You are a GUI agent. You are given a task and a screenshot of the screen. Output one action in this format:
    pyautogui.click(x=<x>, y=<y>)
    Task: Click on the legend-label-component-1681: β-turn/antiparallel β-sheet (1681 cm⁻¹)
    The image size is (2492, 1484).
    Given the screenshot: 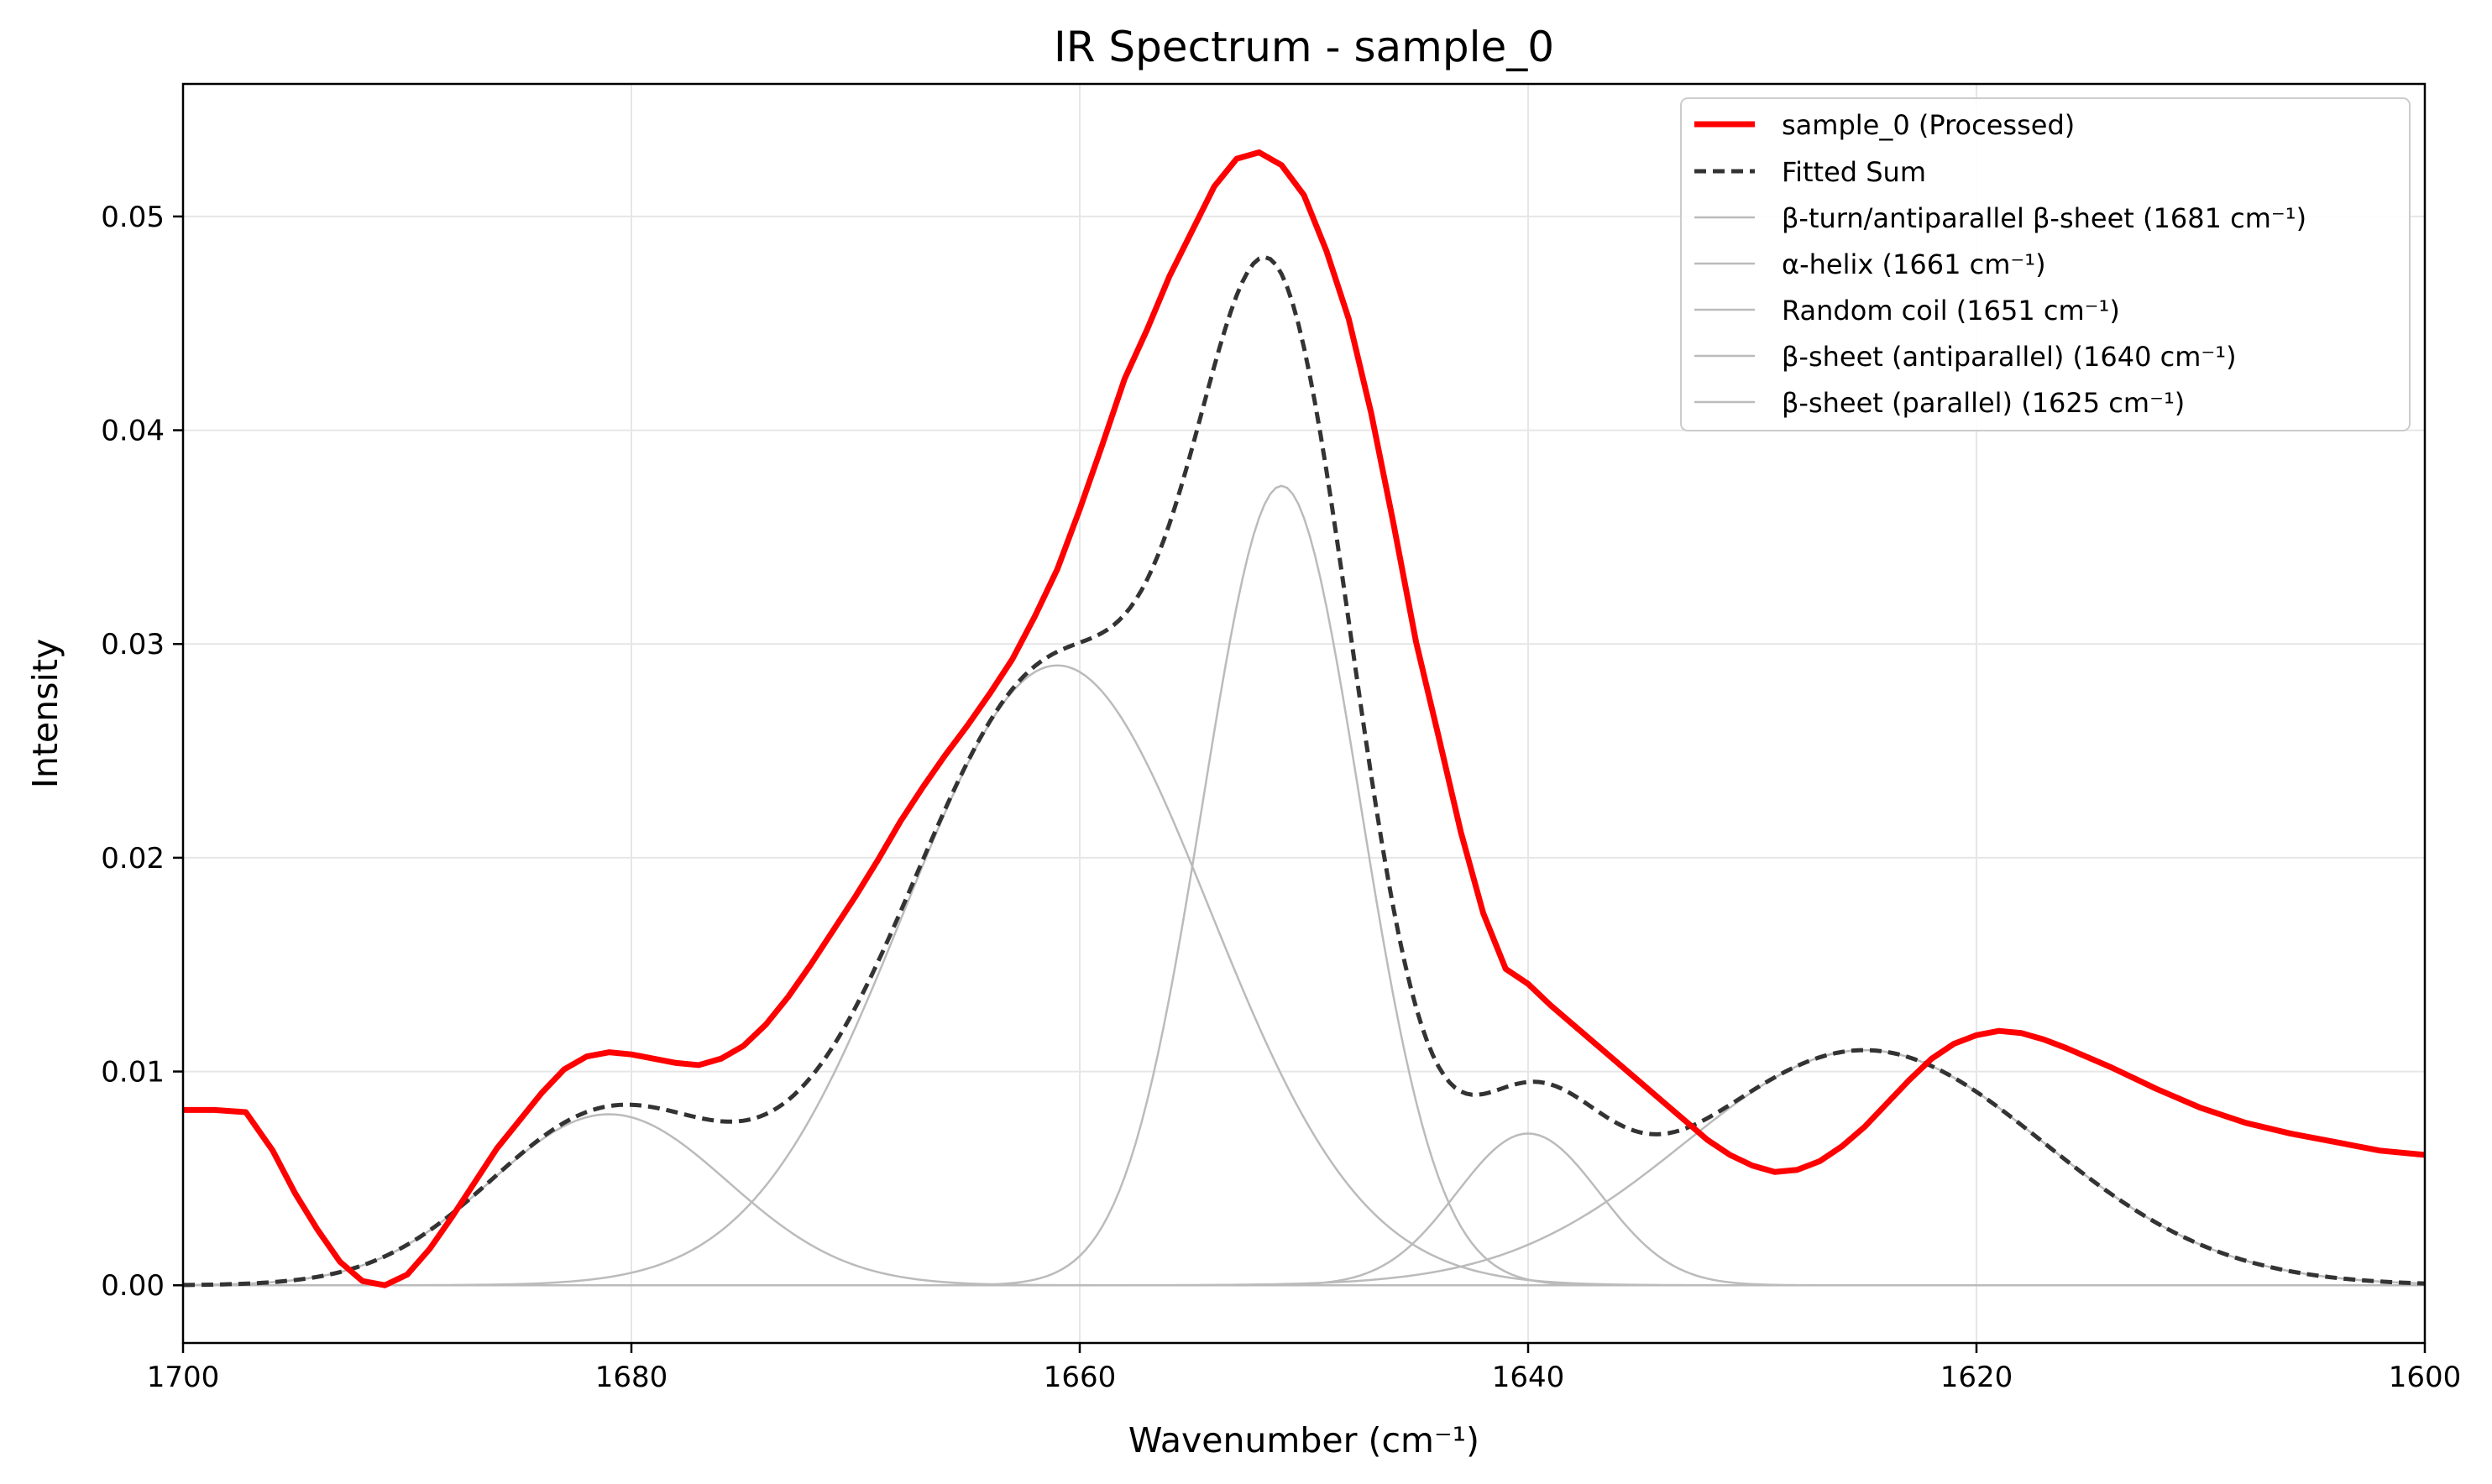 What is the action you would take?
    pyautogui.click(x=2044, y=218)
    